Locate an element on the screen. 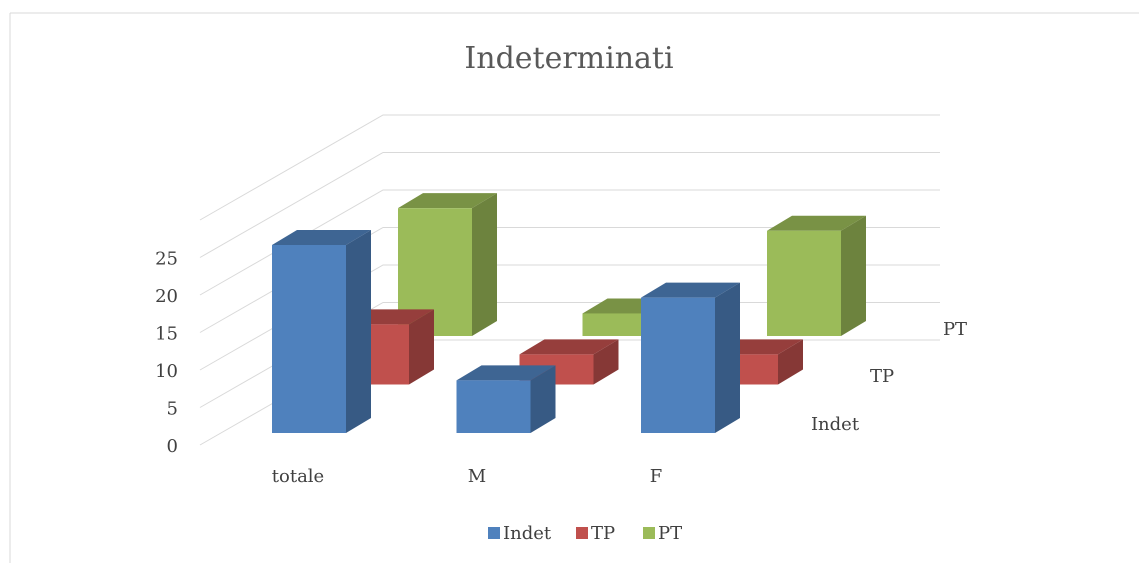  y-tick-label: 5 is located at coordinates (172, 409).